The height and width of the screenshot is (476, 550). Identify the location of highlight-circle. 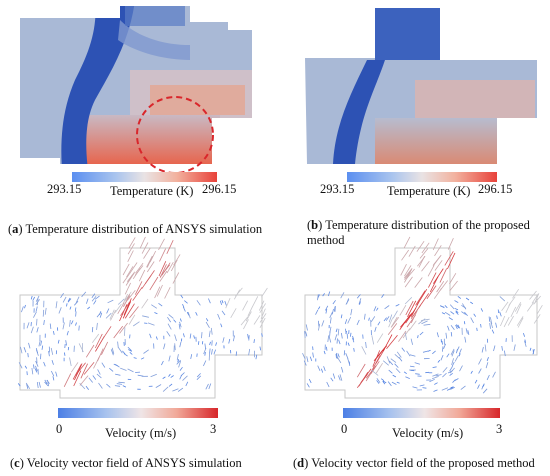
(175, 135).